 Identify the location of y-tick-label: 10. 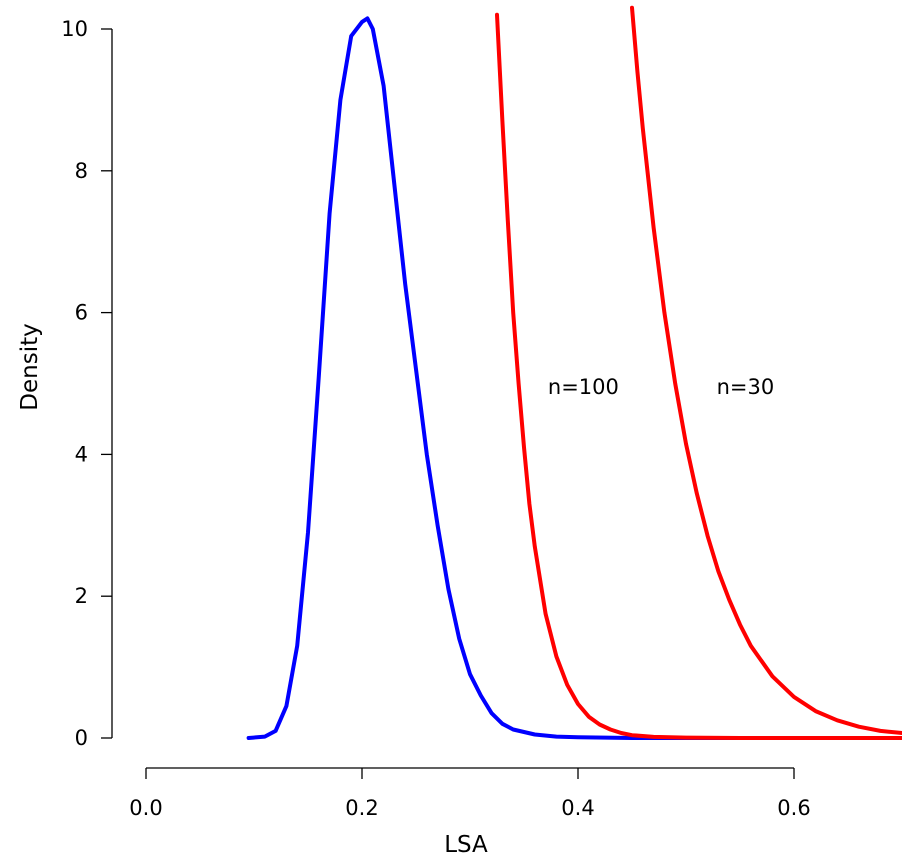
(74, 29).